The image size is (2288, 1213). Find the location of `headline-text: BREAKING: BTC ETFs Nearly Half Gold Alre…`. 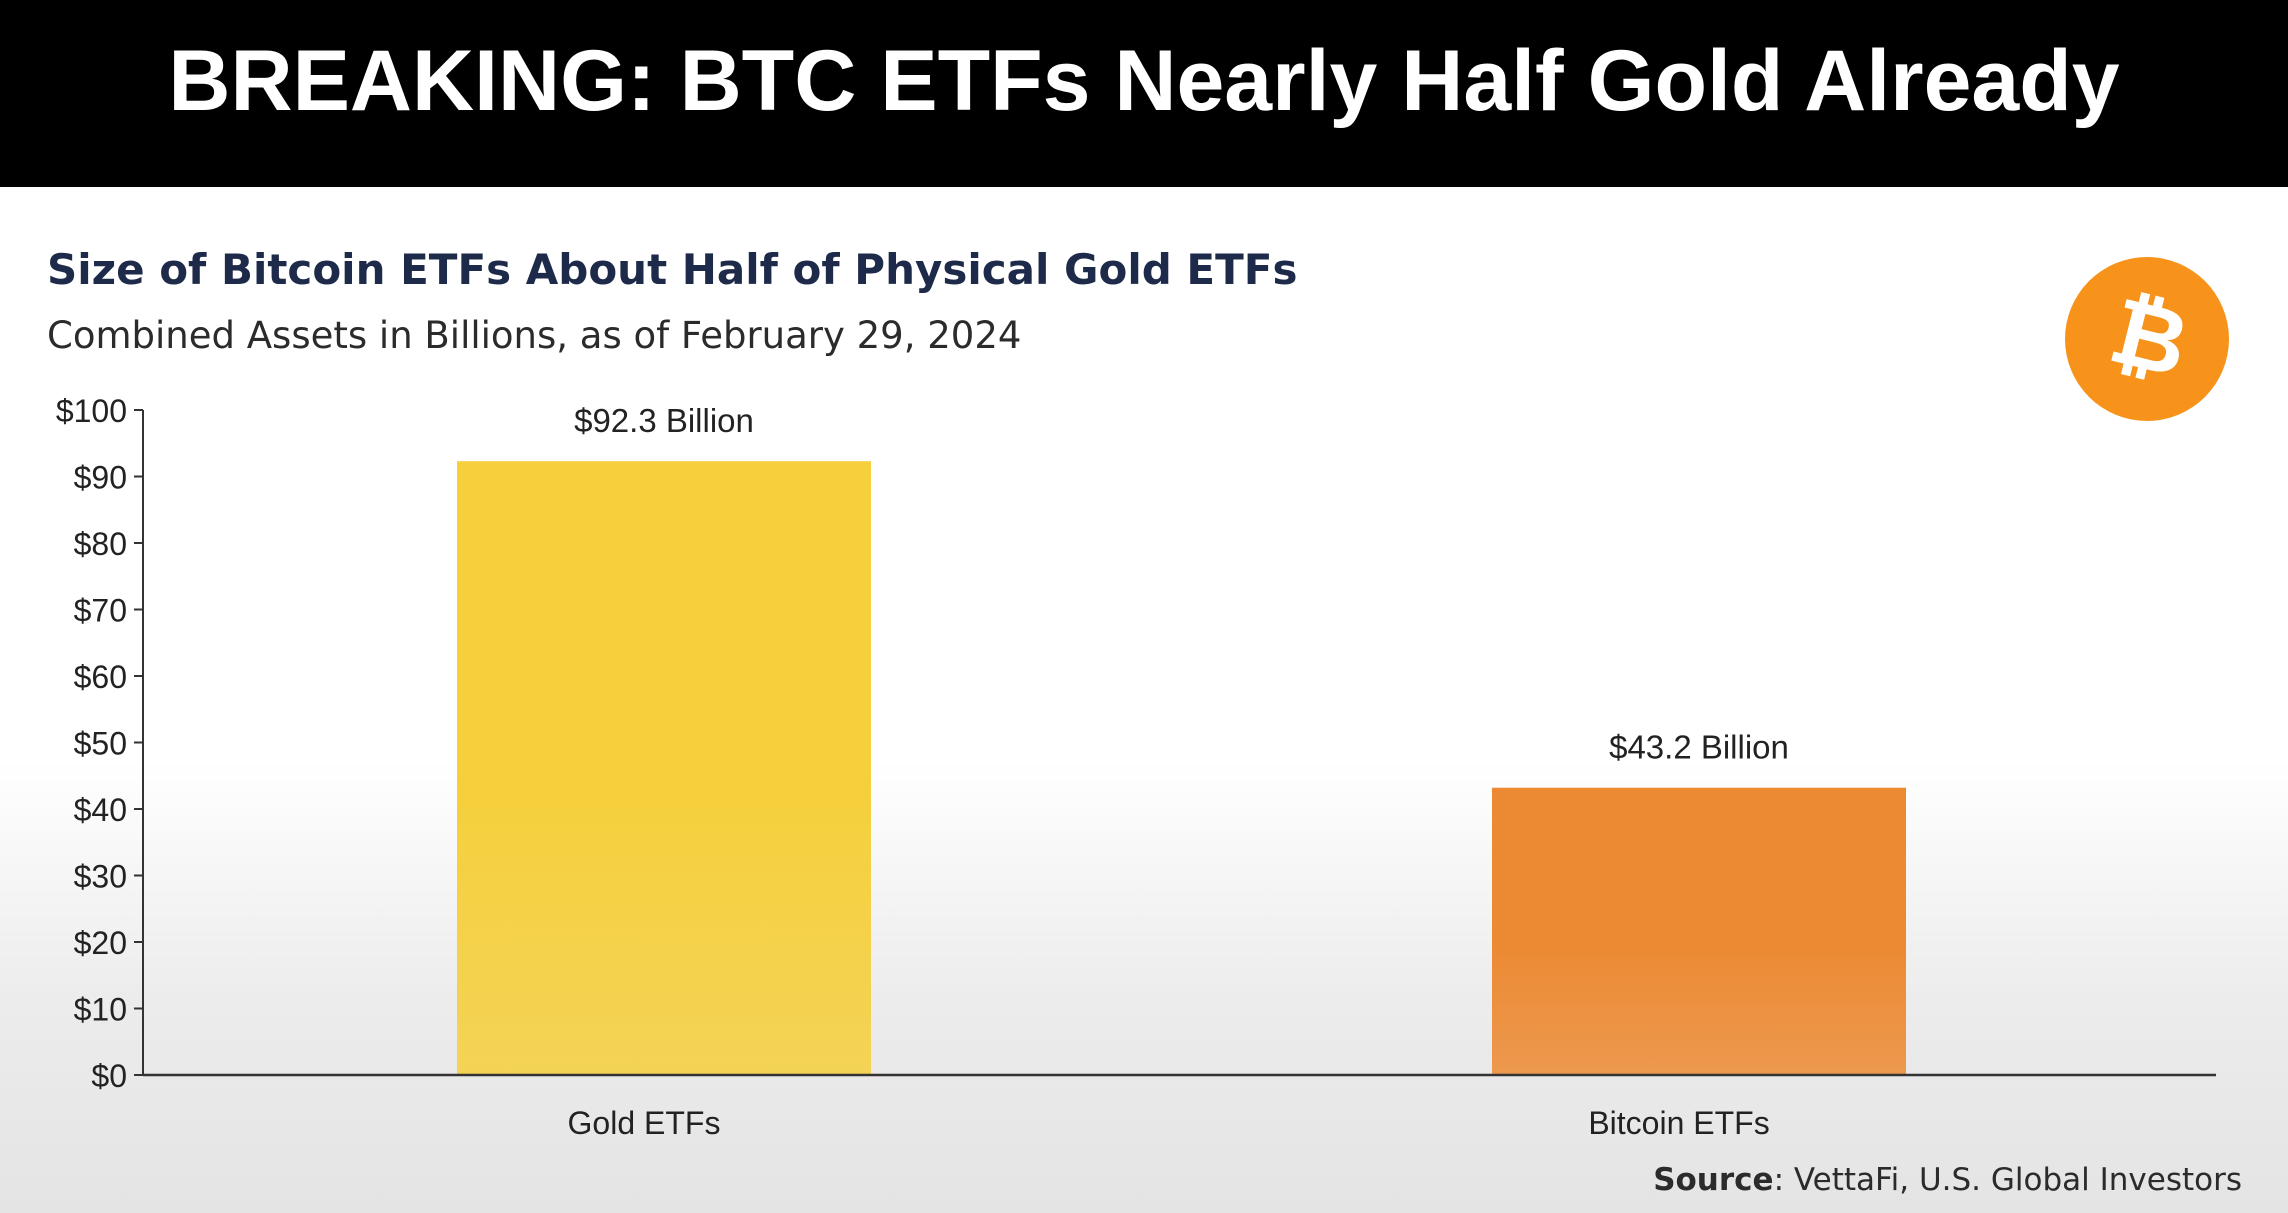

headline-text: BREAKING: BTC ETFs Nearly Half Gold Alre… is located at coordinates (1144, 81).